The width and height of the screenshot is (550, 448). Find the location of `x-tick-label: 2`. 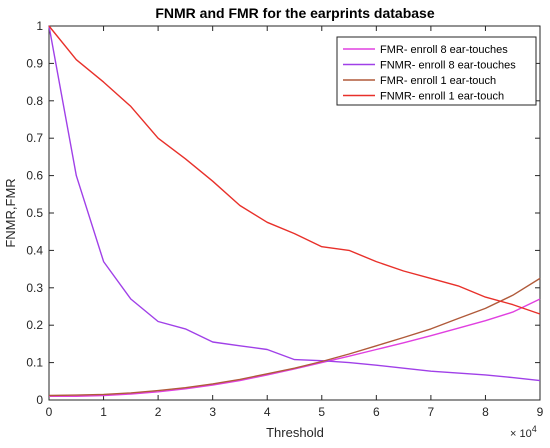

x-tick-label: 2 is located at coordinates (158, 412).